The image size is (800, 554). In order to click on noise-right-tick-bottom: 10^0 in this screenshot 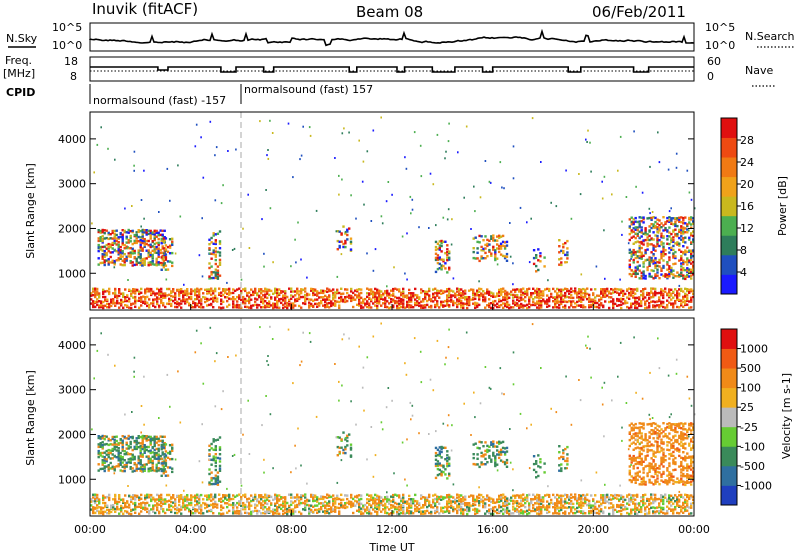, I will do `click(720, 45)`.